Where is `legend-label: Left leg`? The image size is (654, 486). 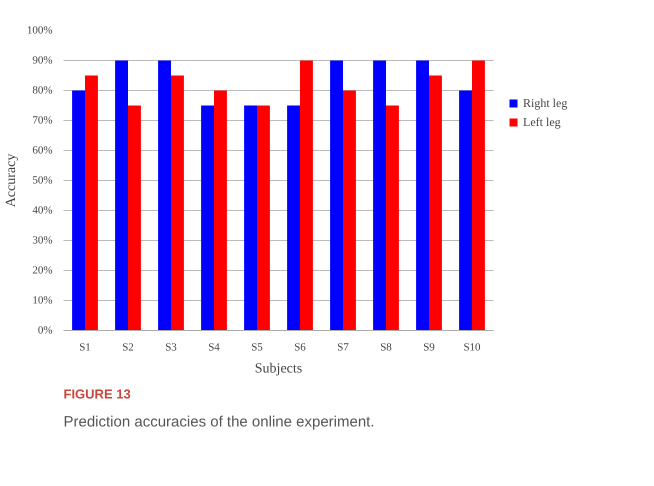 legend-label: Left leg is located at coordinates (542, 122).